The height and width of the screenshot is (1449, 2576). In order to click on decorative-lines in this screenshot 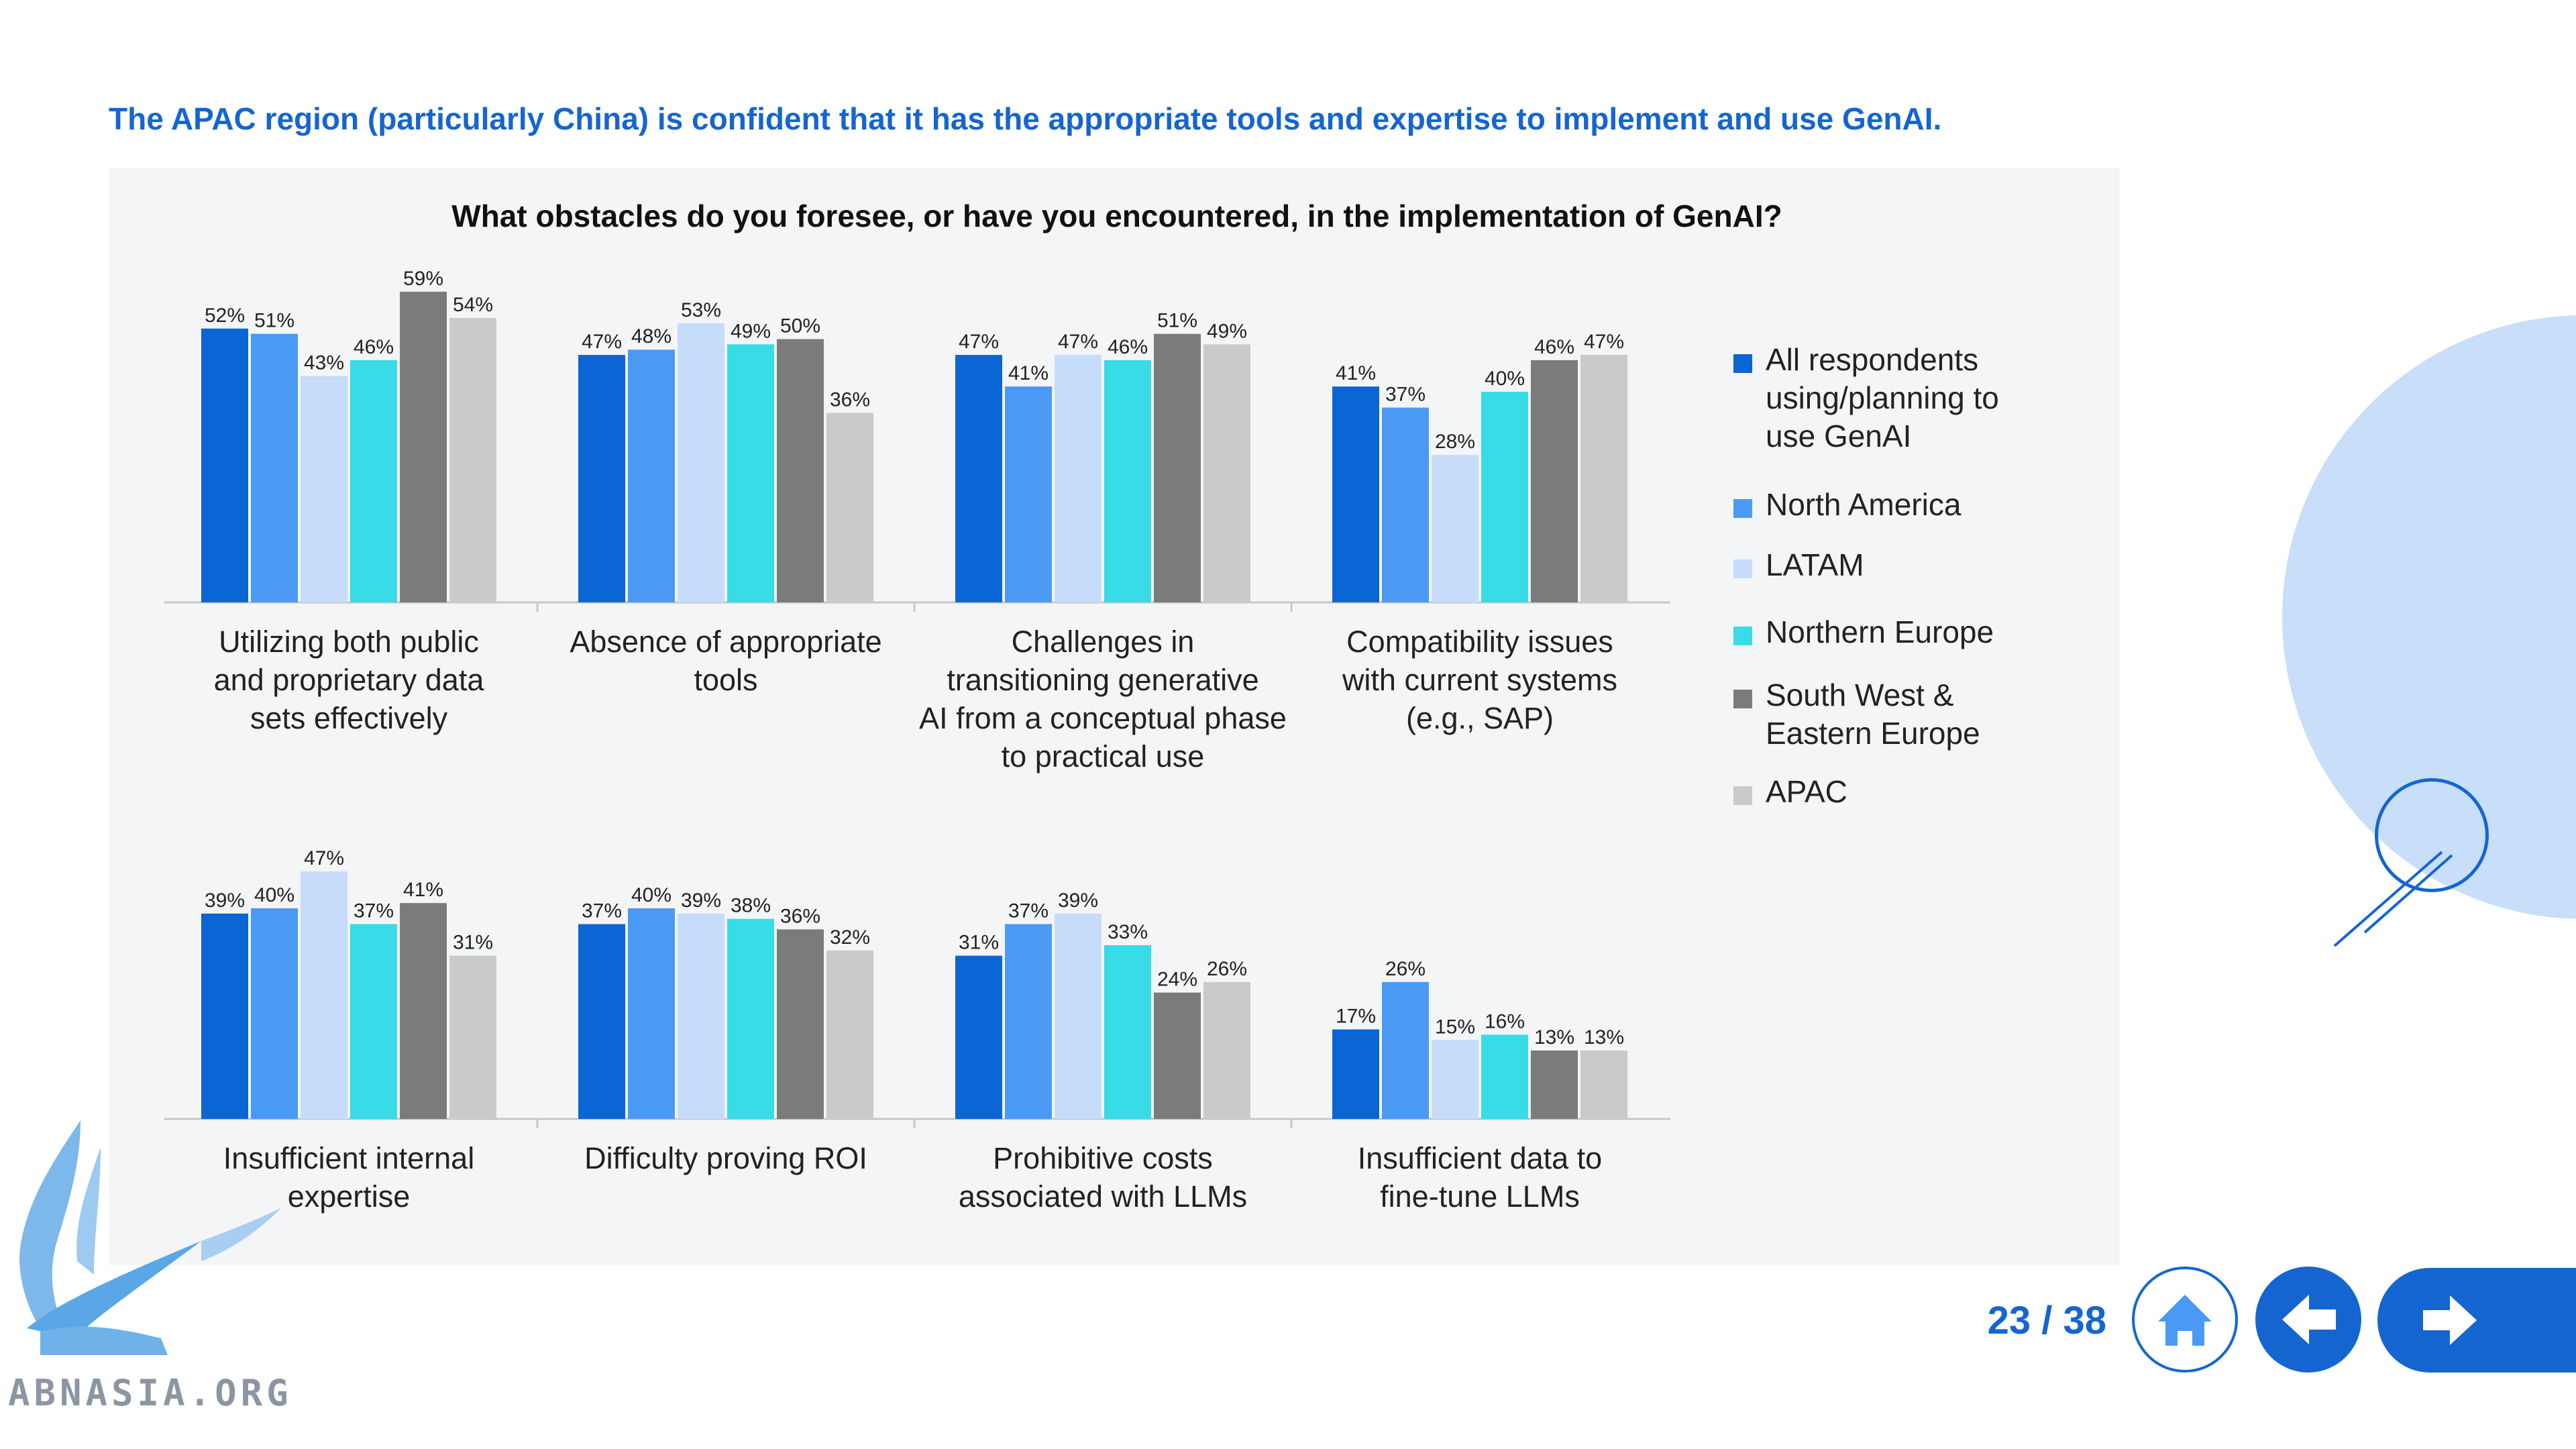, I will do `click(2393, 899)`.